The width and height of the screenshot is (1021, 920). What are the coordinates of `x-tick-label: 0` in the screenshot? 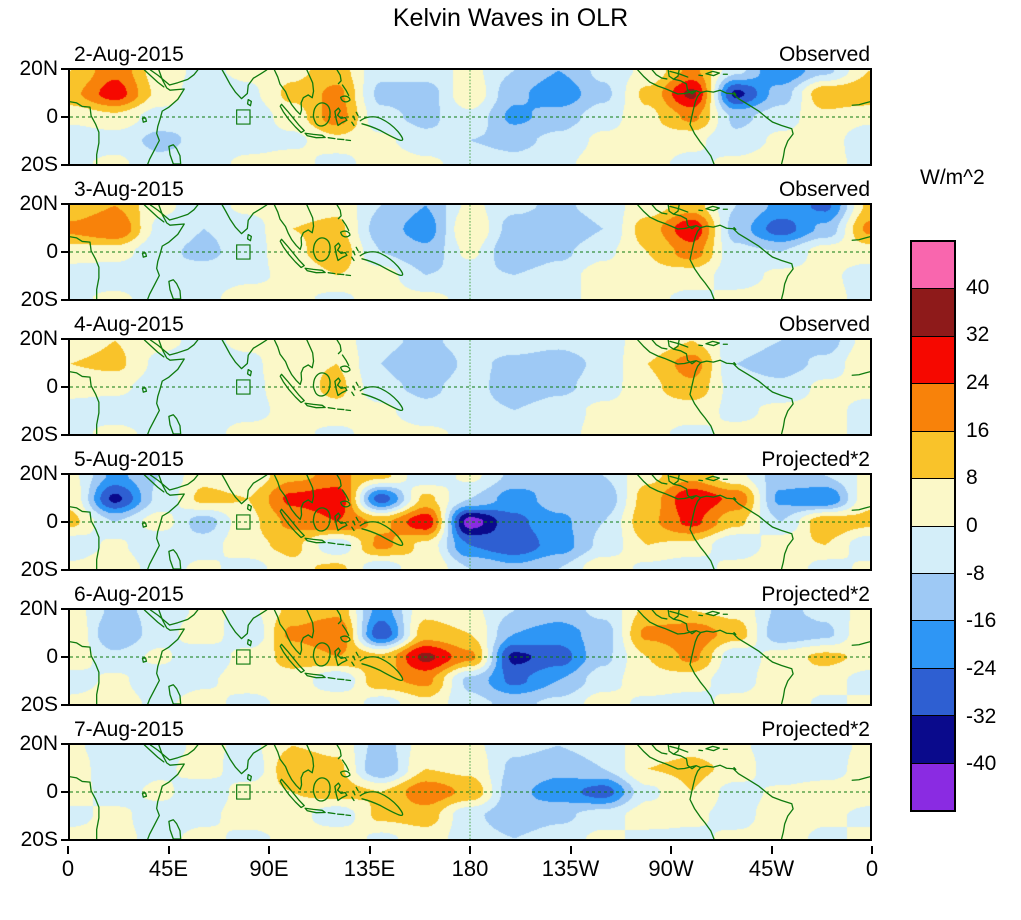 It's located at (872, 868).